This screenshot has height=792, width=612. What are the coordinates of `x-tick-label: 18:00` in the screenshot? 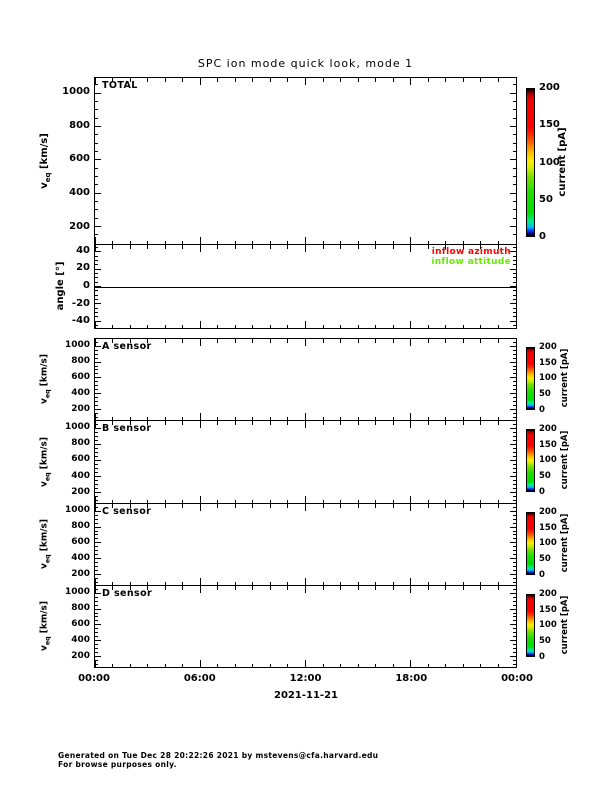 It's located at (411, 678).